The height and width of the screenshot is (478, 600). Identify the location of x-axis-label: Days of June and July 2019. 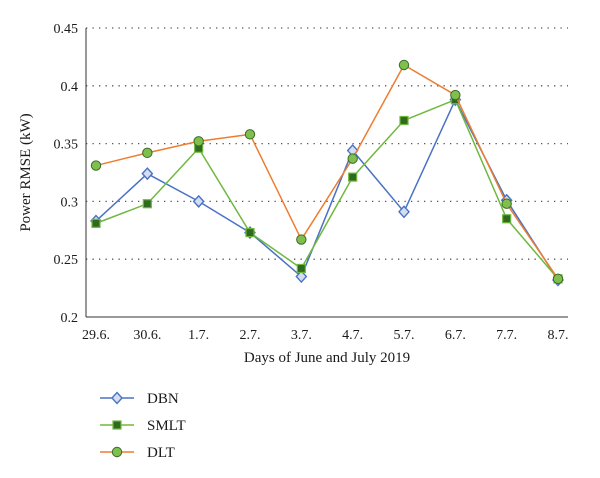
(327, 358).